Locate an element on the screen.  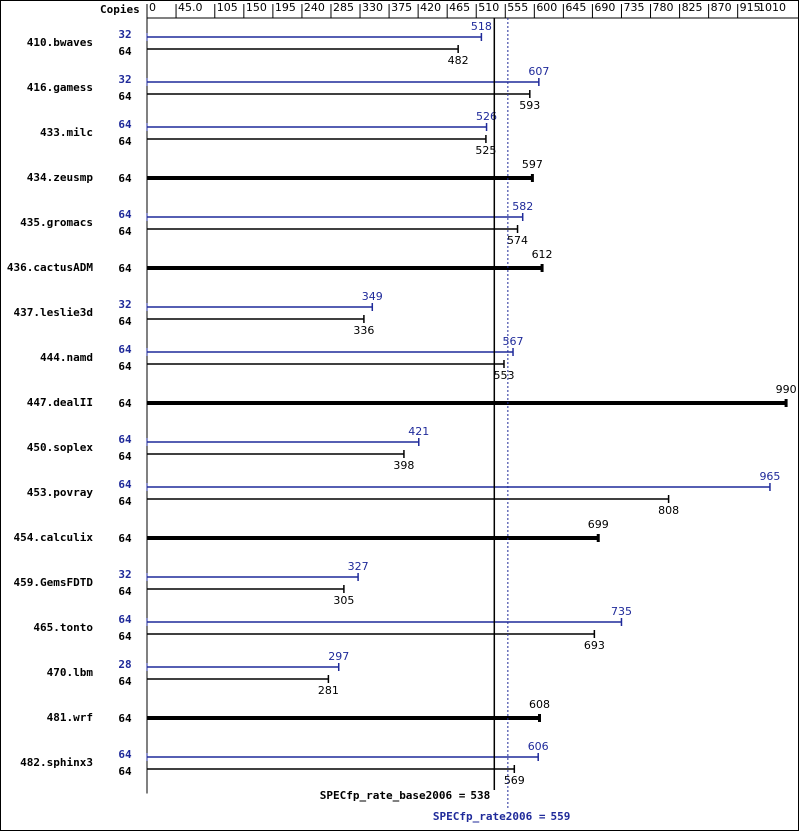
summary-value: 559 is located at coordinates (560, 816).